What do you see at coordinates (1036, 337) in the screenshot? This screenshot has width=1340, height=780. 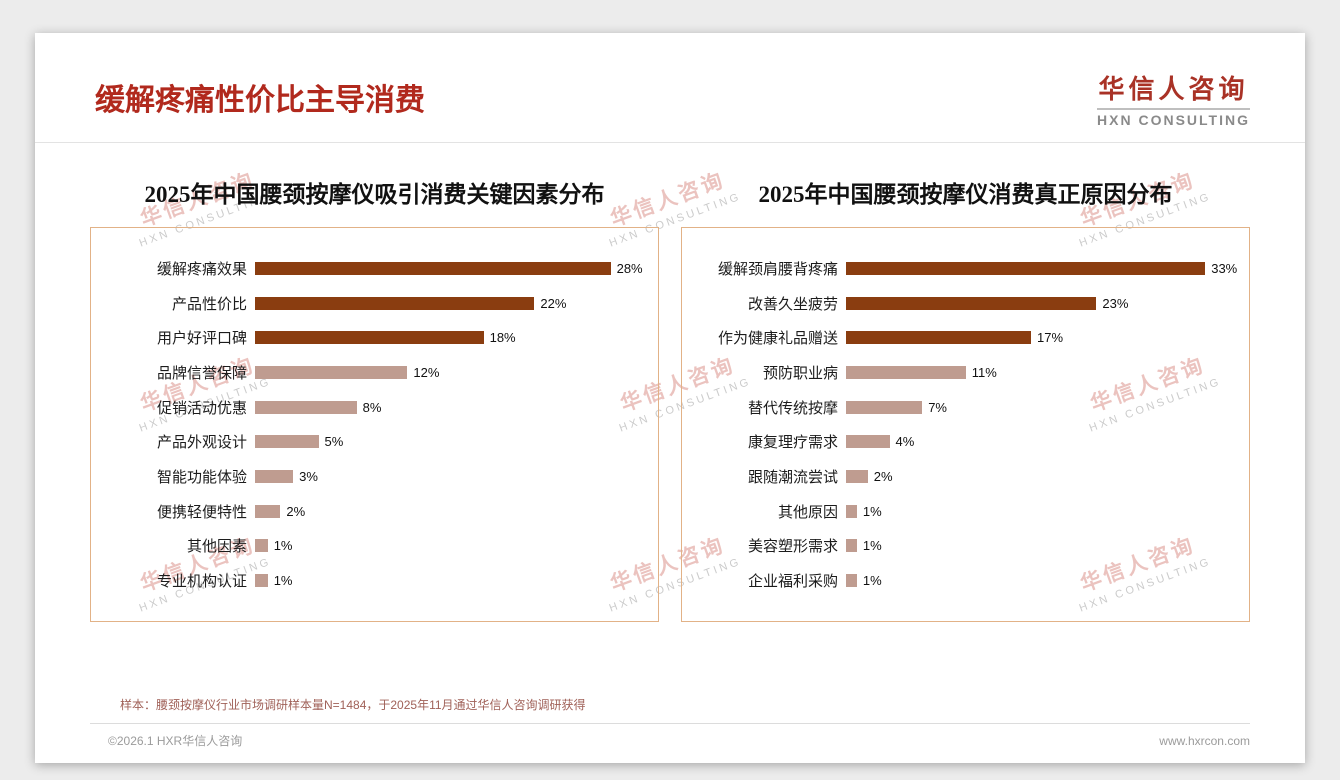 I see `bar-track: 17%` at bounding box center [1036, 337].